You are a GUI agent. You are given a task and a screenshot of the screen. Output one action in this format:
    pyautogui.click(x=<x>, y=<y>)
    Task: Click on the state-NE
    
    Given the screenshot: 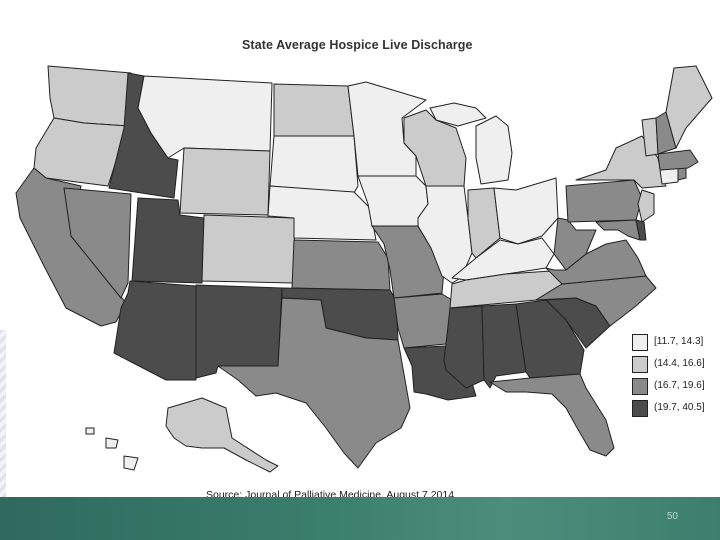 What is the action you would take?
    pyautogui.click(x=322, y=213)
    